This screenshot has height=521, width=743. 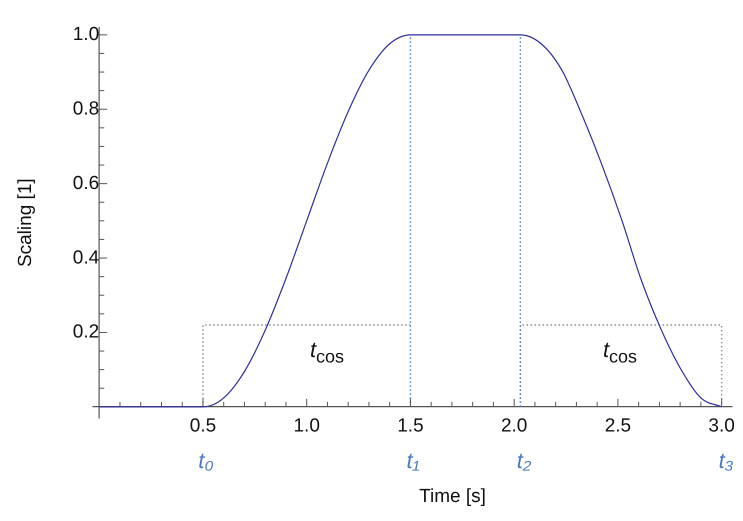 I want to click on x-tick-label: 3.0, so click(x=721, y=425).